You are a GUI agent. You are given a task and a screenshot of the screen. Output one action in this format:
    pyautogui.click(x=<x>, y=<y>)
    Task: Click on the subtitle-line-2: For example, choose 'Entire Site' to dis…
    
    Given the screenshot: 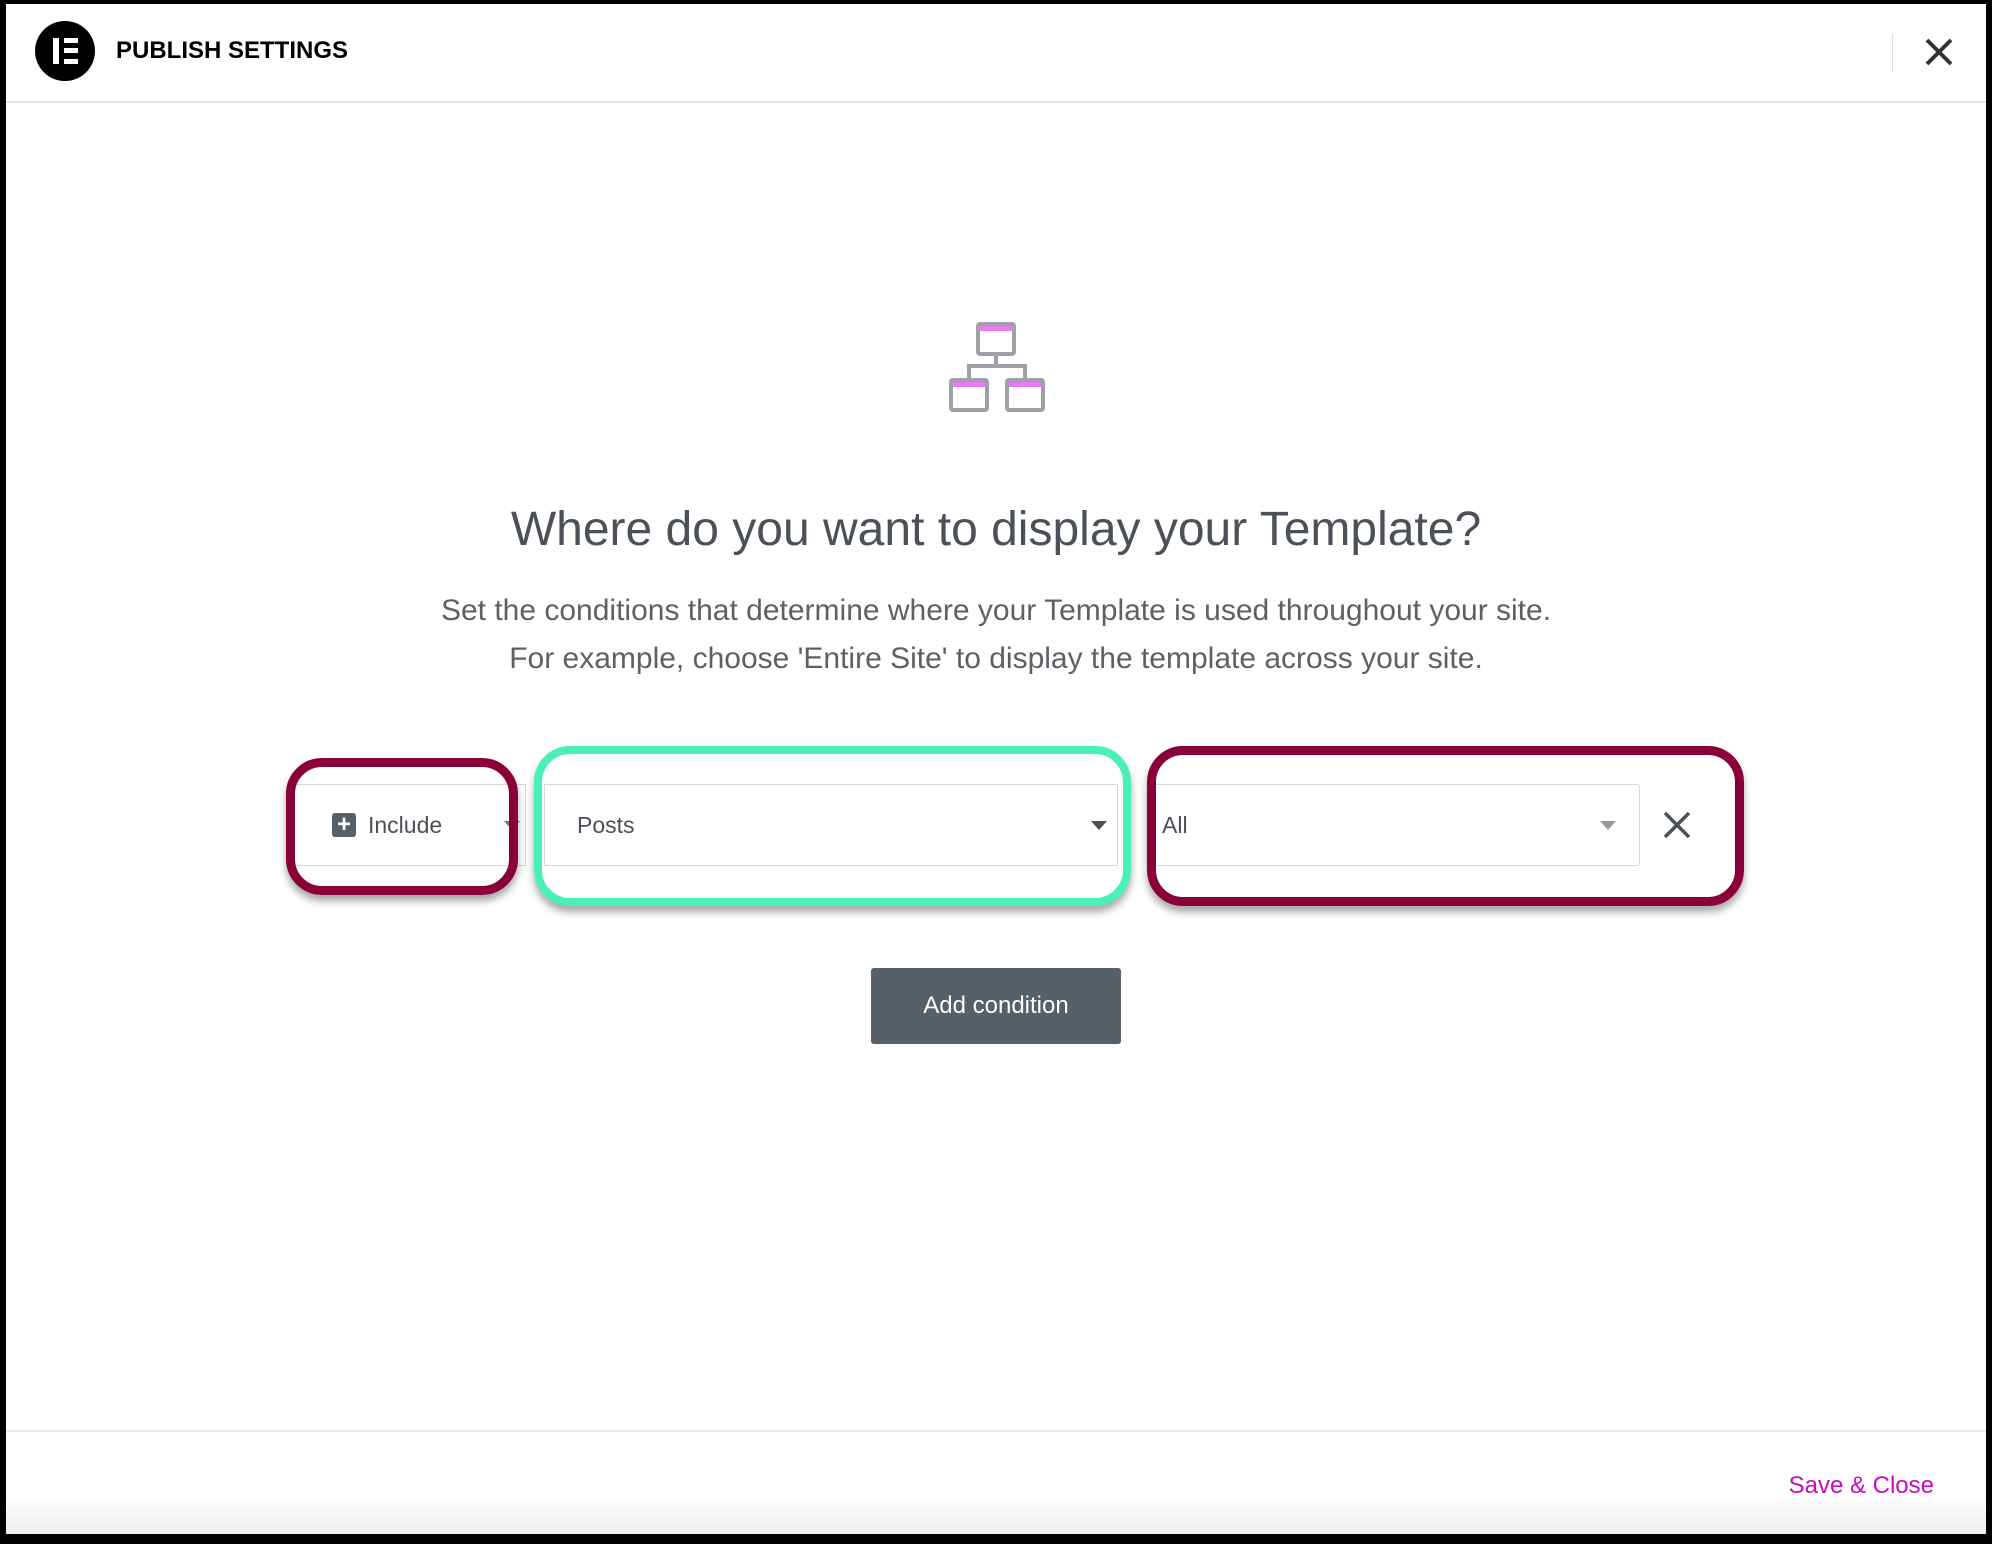 What is the action you would take?
    pyautogui.click(x=996, y=658)
    